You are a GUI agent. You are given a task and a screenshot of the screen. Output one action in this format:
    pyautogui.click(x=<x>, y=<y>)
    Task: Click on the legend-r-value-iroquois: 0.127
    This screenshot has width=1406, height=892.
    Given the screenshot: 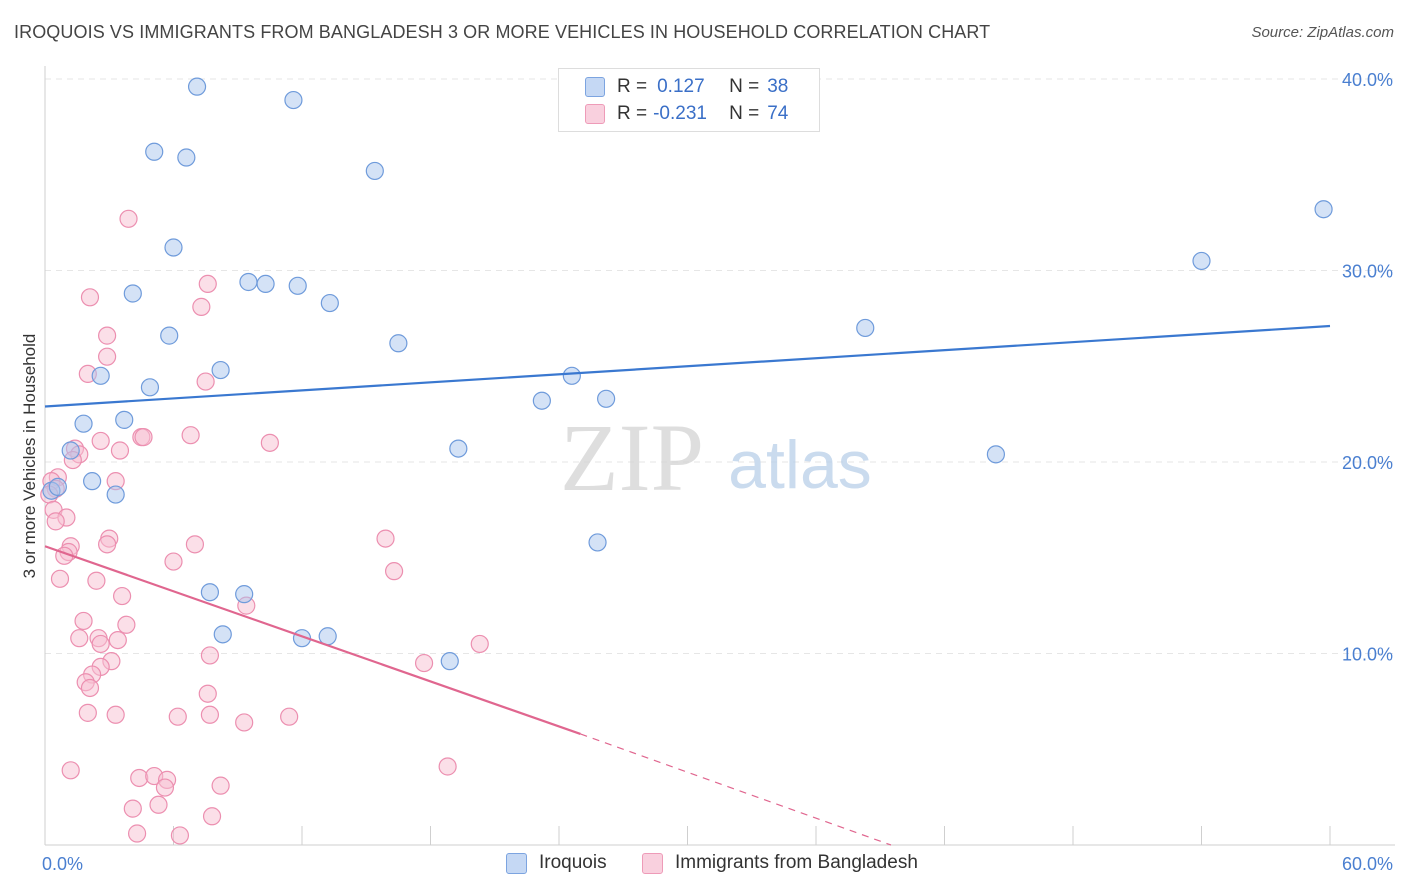 What is the action you would take?
    pyautogui.click(x=681, y=86)
    